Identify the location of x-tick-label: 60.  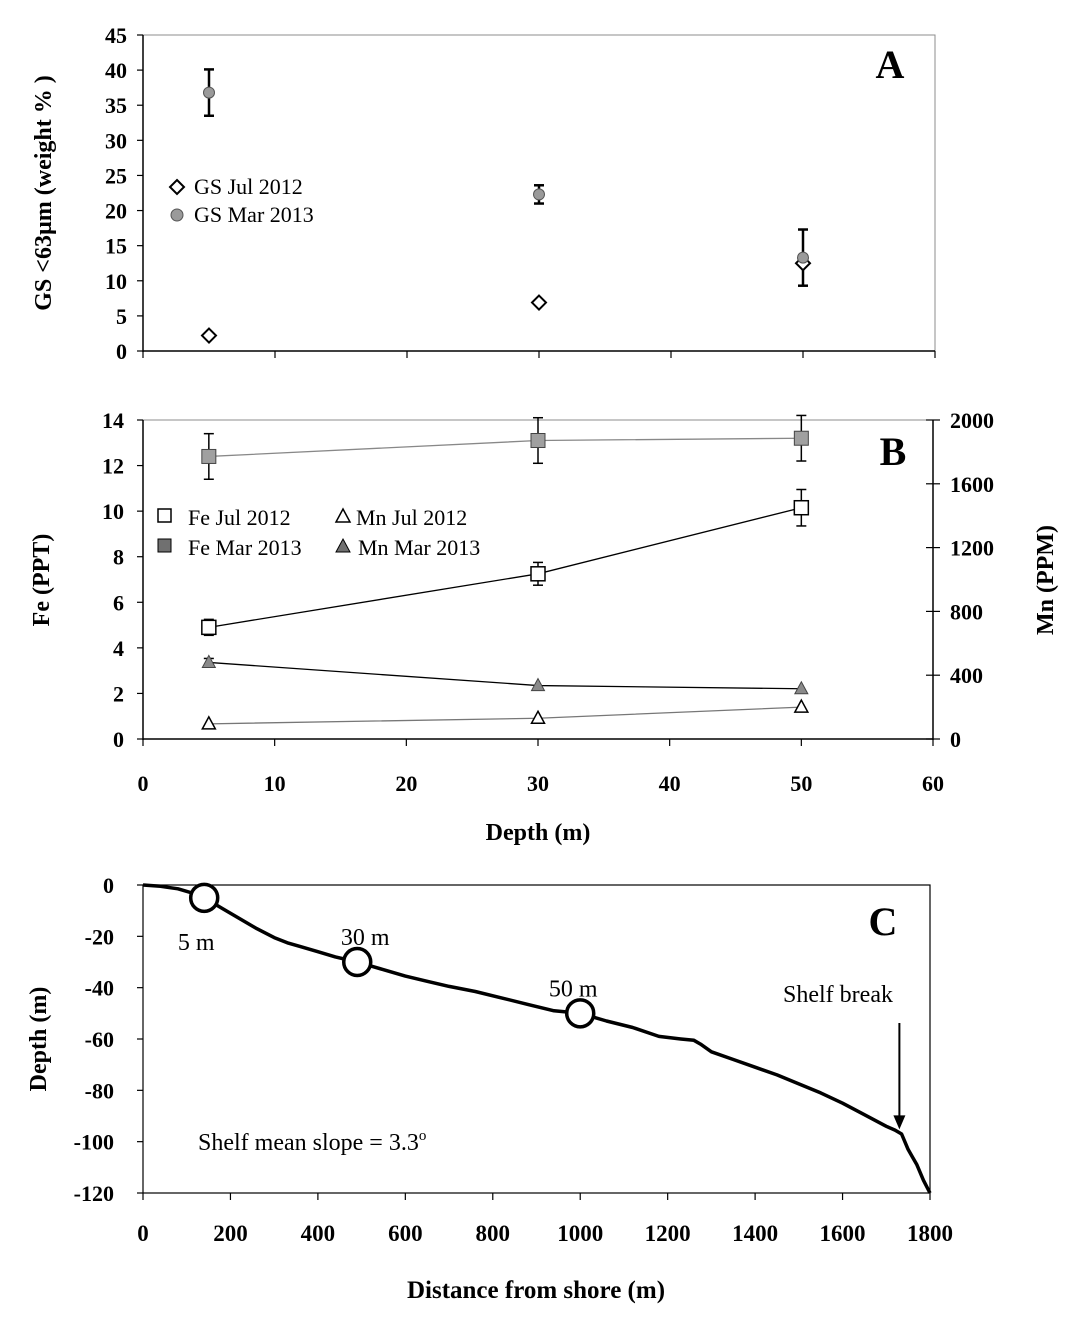
(933, 783).